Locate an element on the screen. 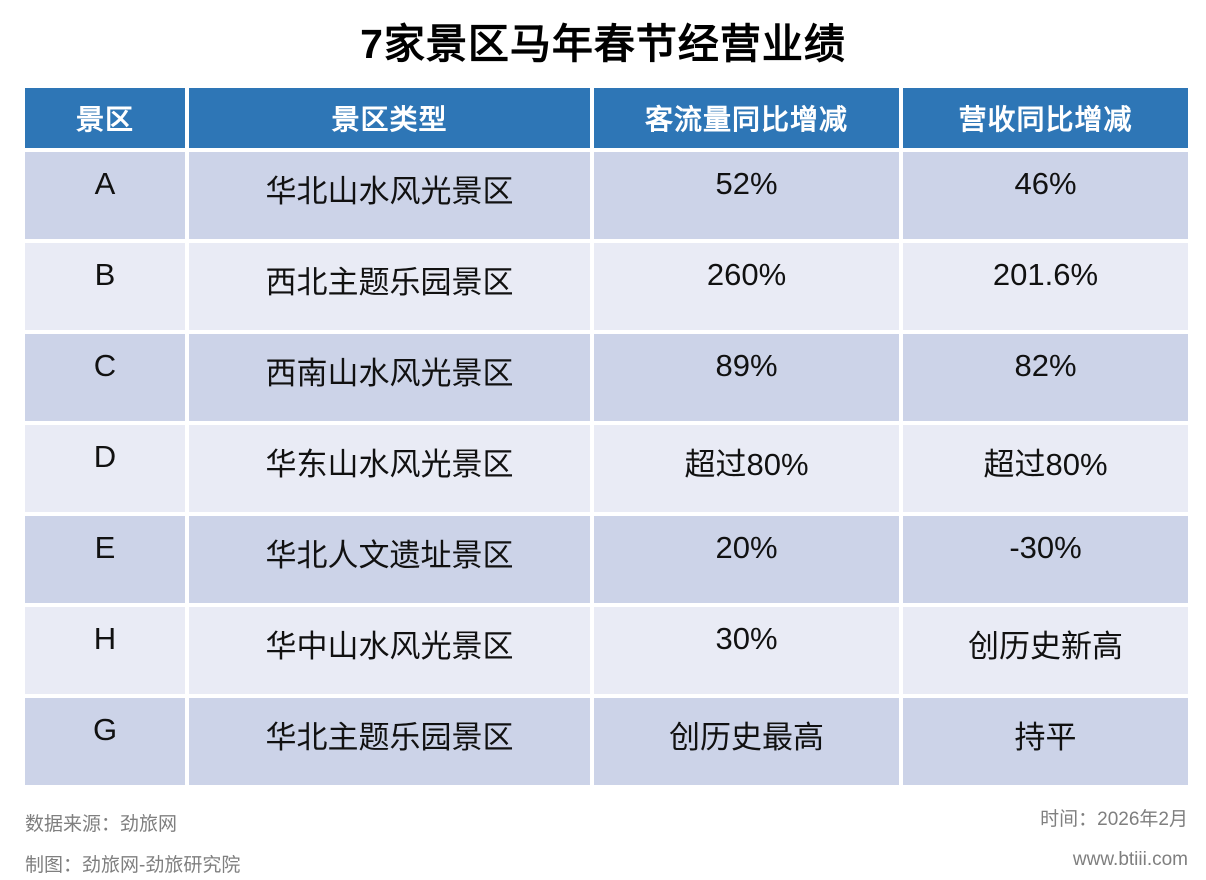 The width and height of the screenshot is (1206, 880). table-cell-revenue: 82% is located at coordinates (1045, 377).